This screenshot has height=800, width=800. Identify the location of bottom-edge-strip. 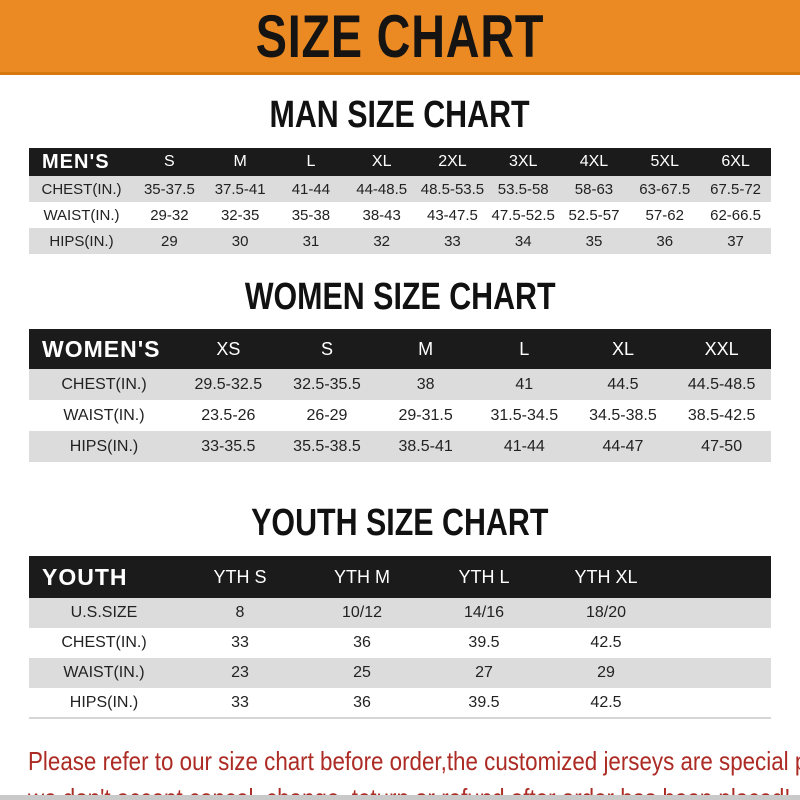
(400, 797).